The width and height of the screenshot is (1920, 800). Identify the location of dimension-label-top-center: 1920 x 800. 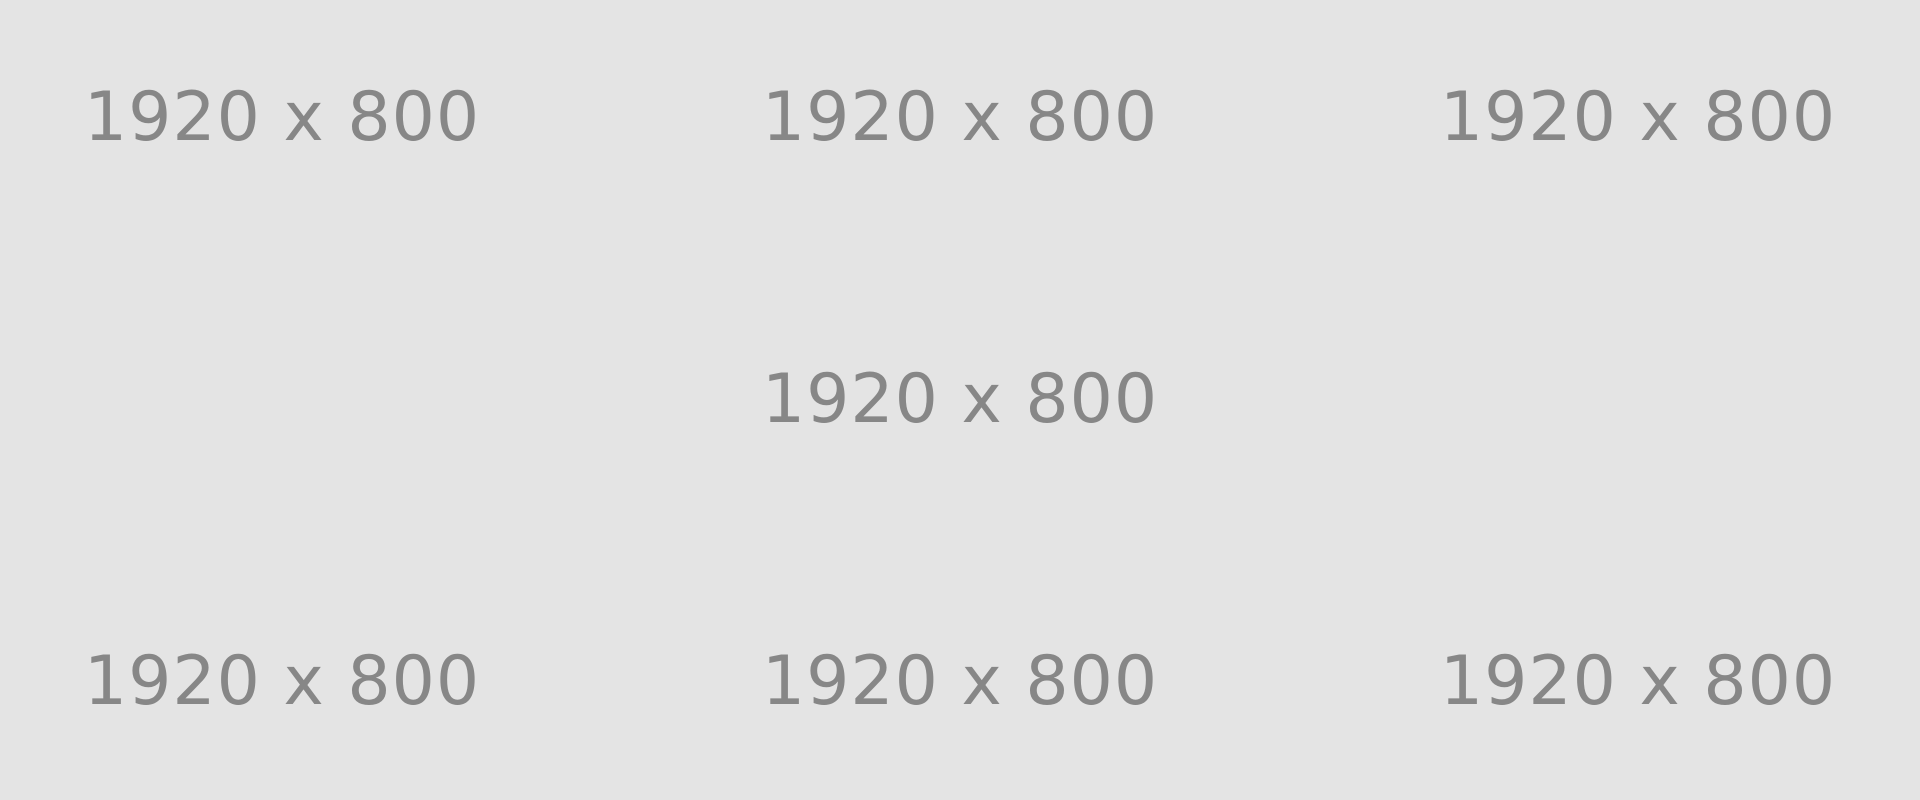
(960, 117).